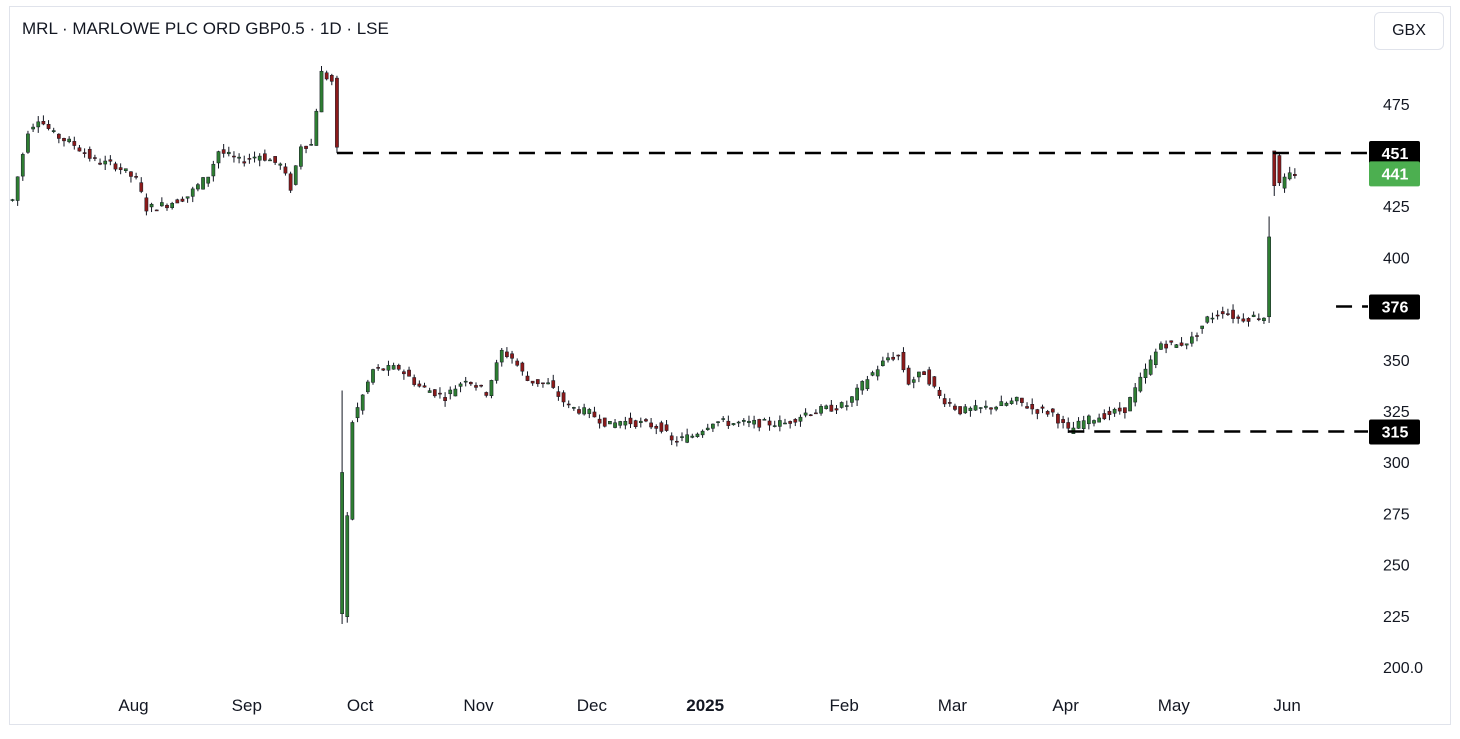  I want to click on price-tick-label: 300, so click(1396, 463).